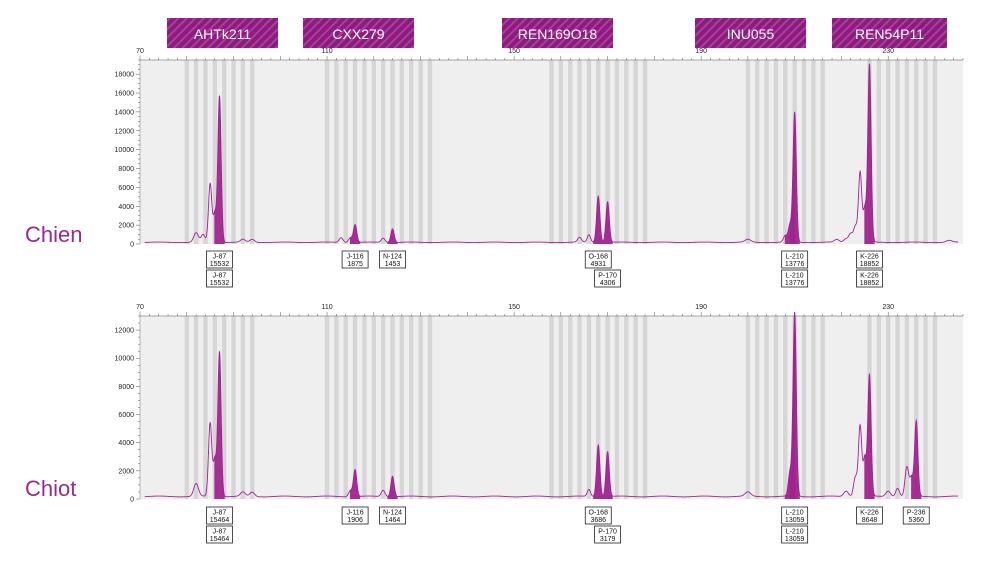 Image resolution: width=993 pixels, height=578 pixels. What do you see at coordinates (220, 257) in the screenshot?
I see `peak-allele: J-87` at bounding box center [220, 257].